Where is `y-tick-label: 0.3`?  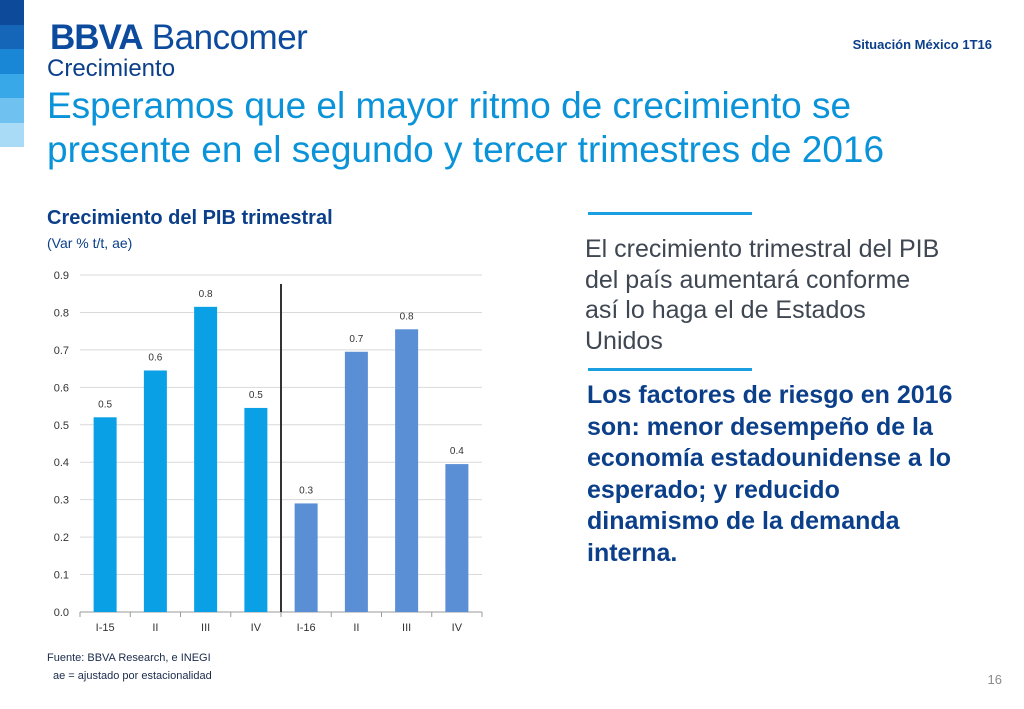 y-tick-label: 0.3 is located at coordinates (61, 501).